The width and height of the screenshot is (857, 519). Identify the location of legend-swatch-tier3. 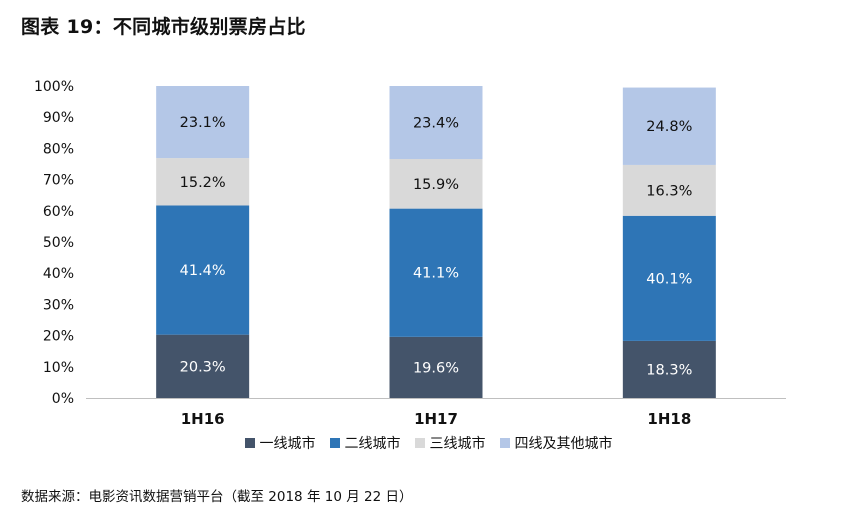
(419, 443).